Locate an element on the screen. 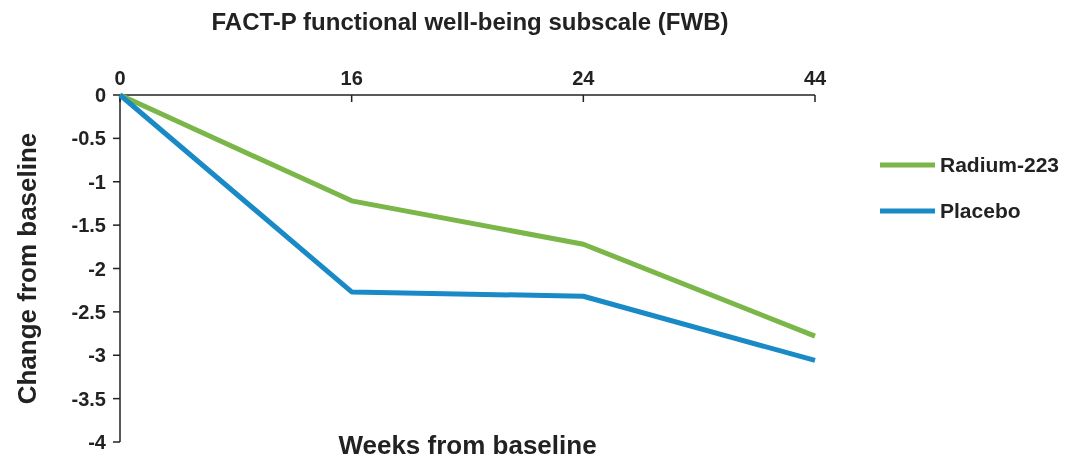  legend-label: Placebo is located at coordinates (980, 211).